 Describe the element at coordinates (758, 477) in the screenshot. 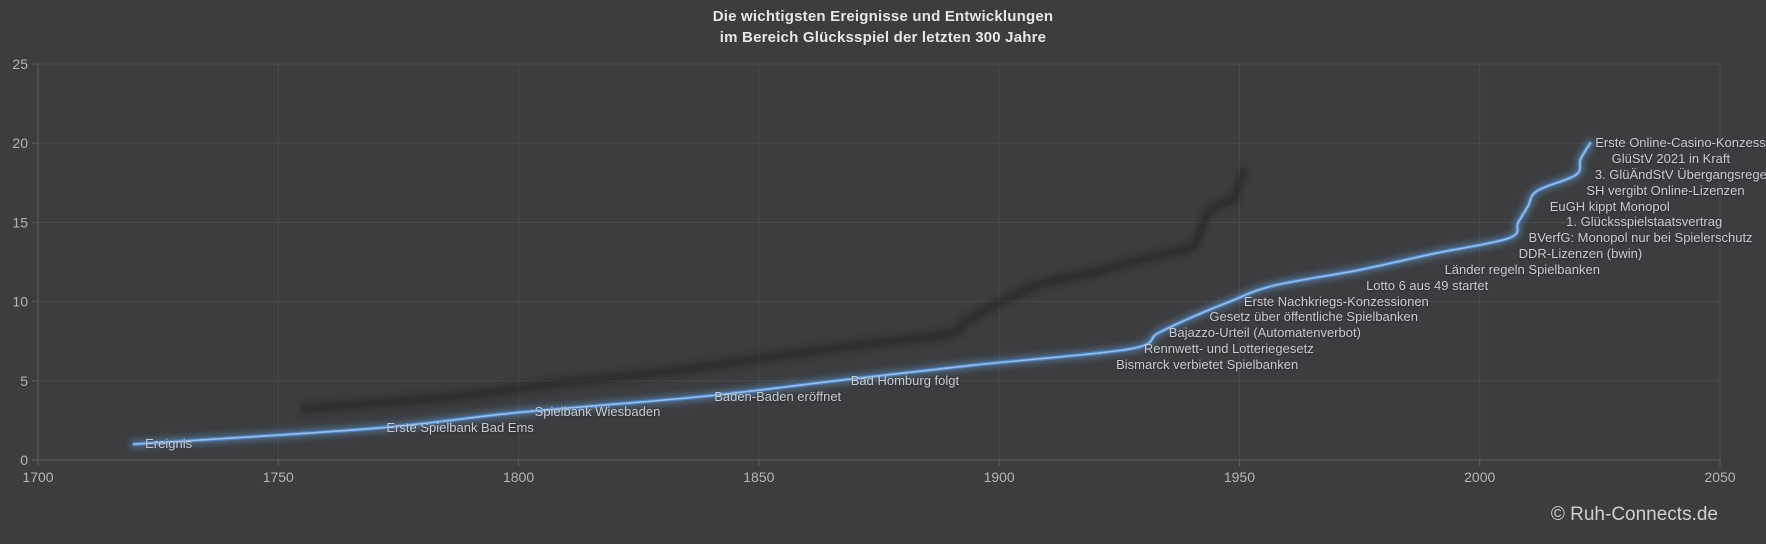

I see `x-tick-label: 1850` at that location.